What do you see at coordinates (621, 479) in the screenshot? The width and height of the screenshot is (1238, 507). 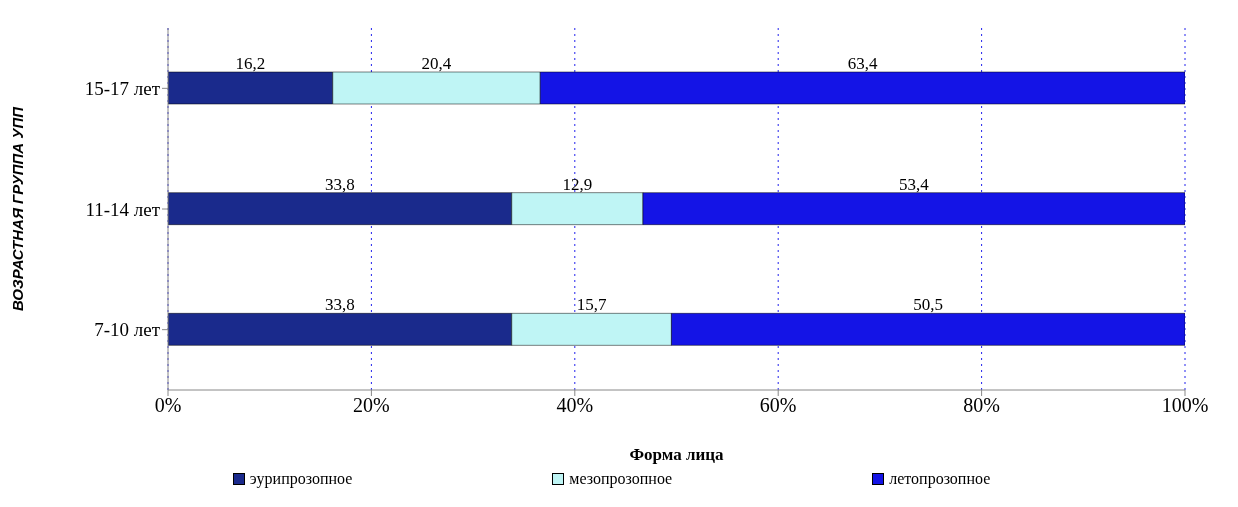 I see `legend-label: мезопрозопное` at bounding box center [621, 479].